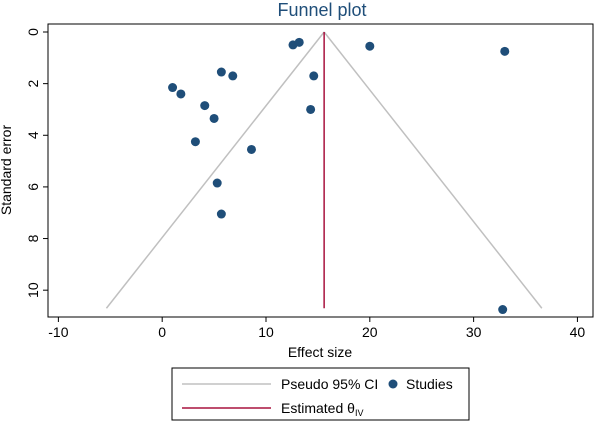  Describe the element at coordinates (474, 332) in the screenshot. I see `x-tick-label: 30` at that location.